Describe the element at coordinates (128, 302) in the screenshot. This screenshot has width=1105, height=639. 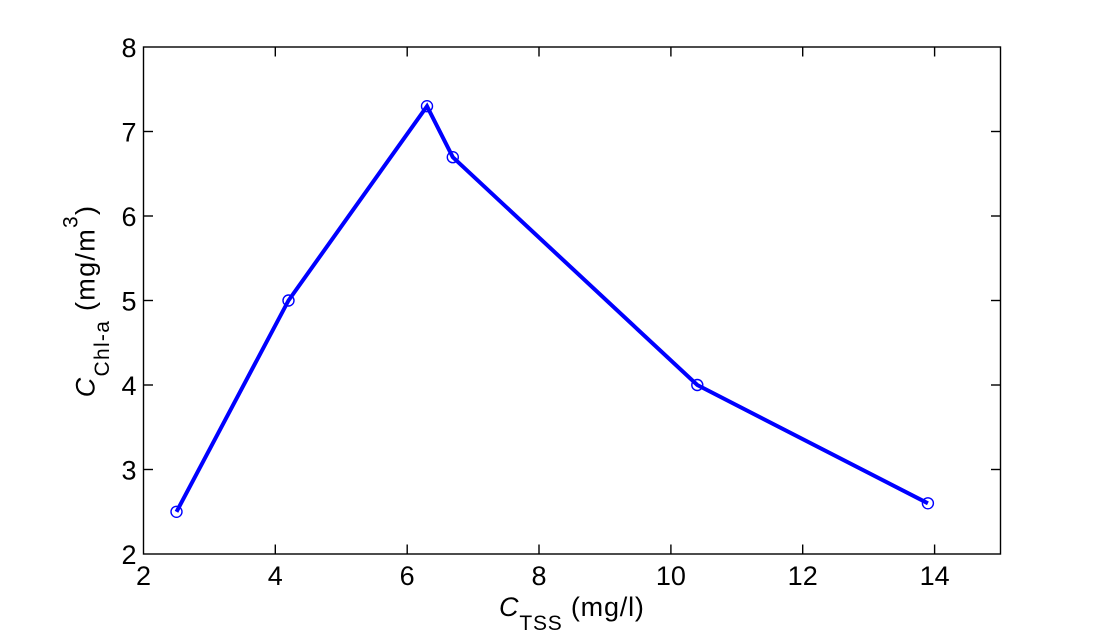
I see `svg-text: 5` at that location.